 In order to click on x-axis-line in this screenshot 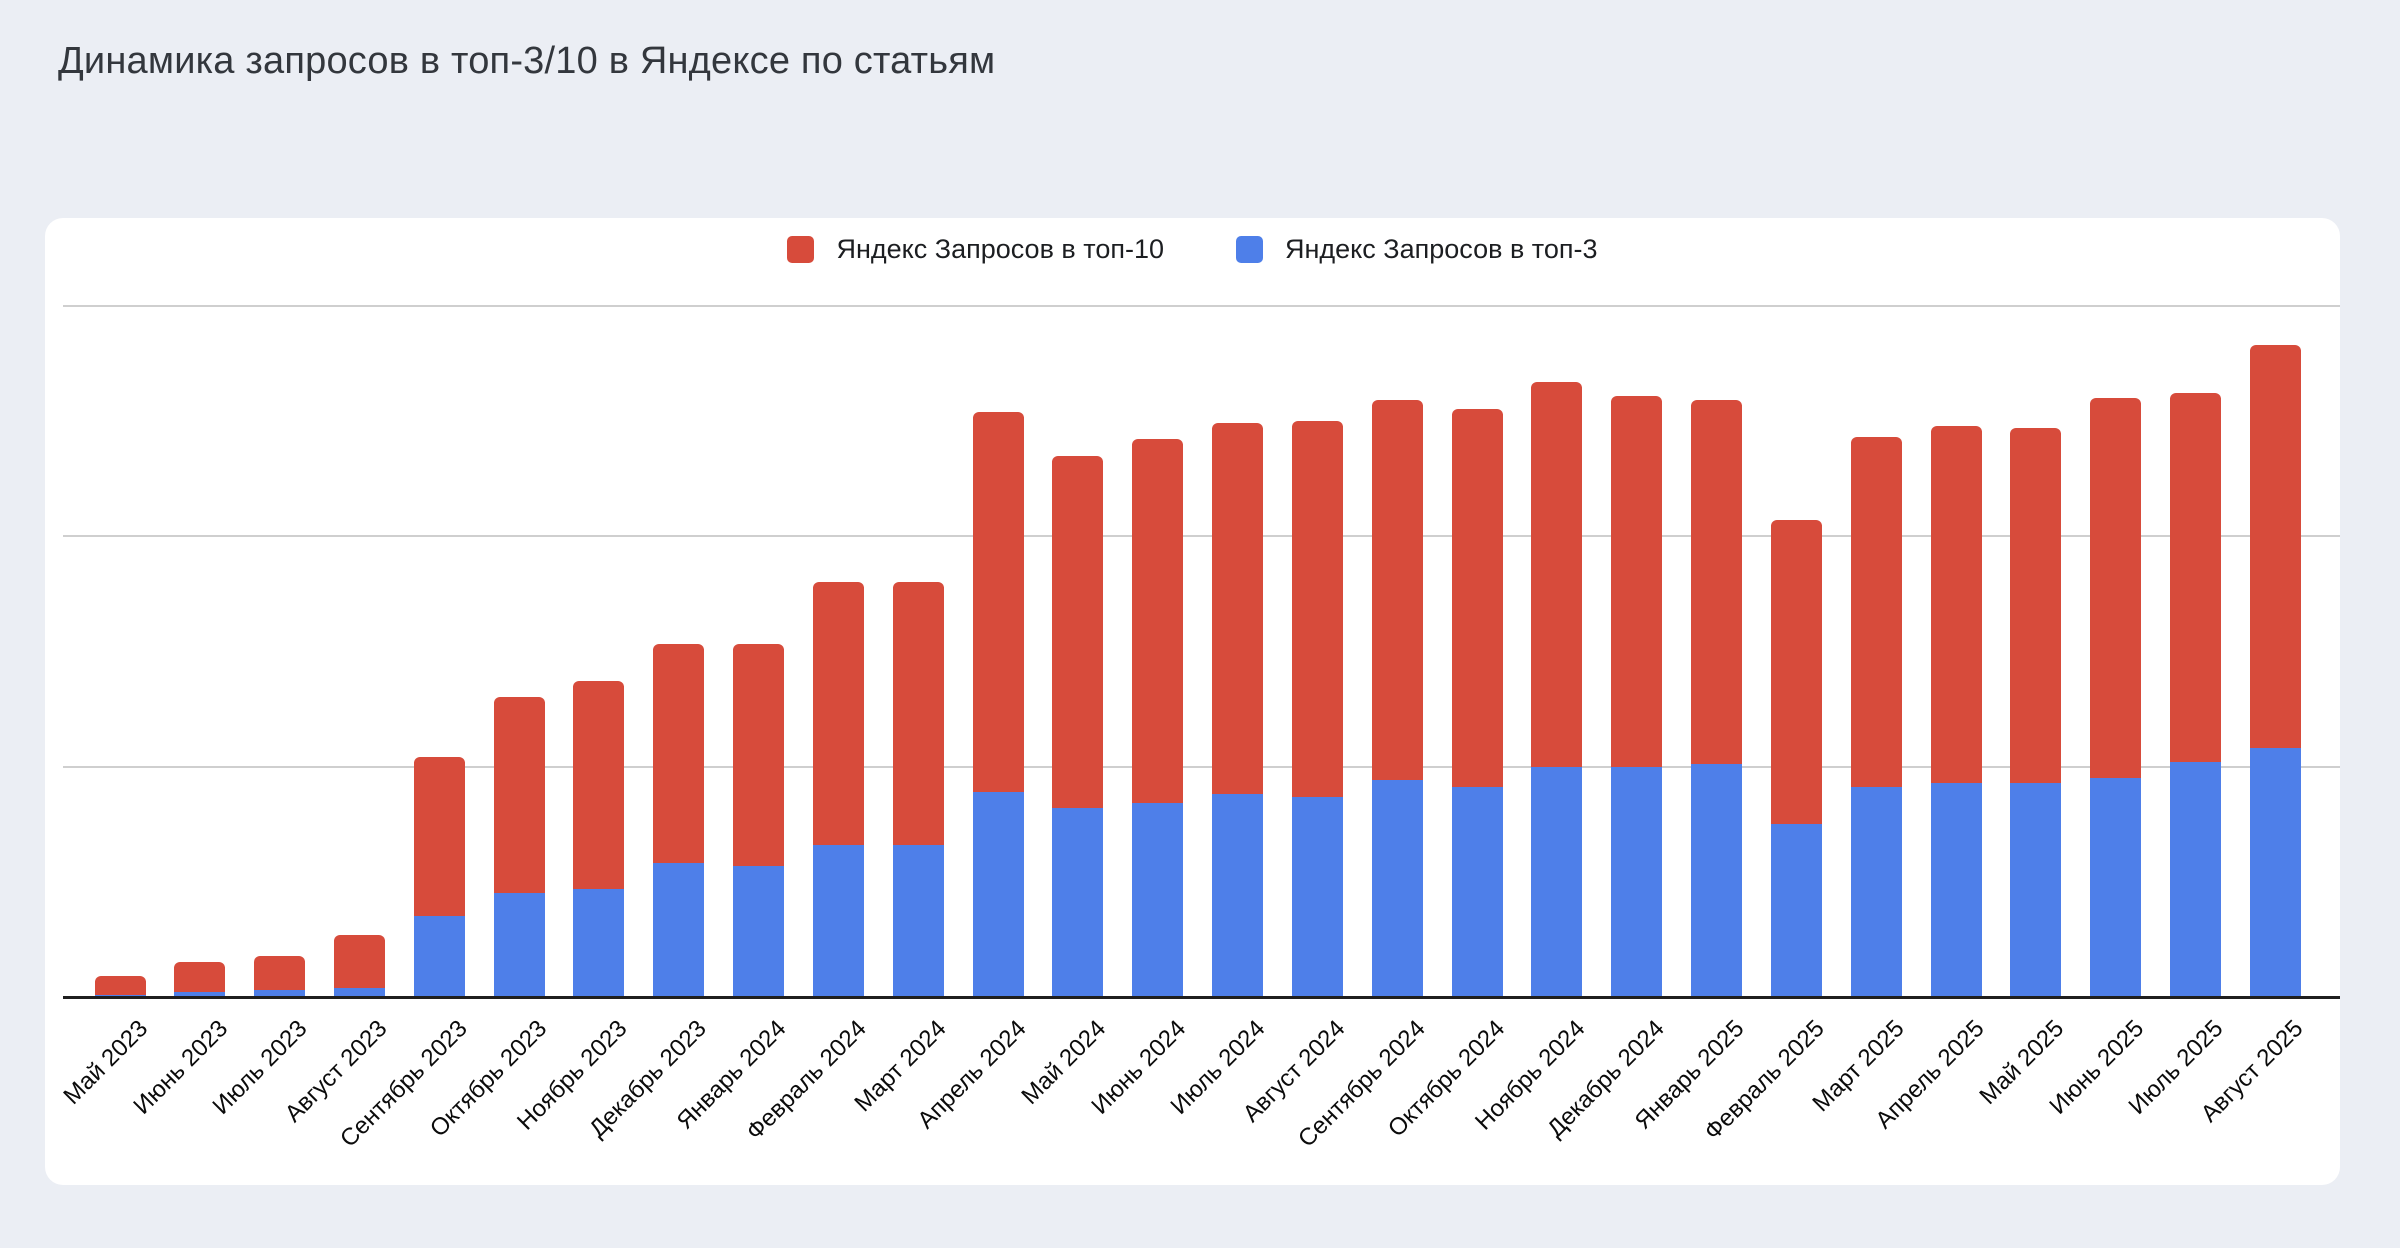, I will do `click(1201, 997)`.